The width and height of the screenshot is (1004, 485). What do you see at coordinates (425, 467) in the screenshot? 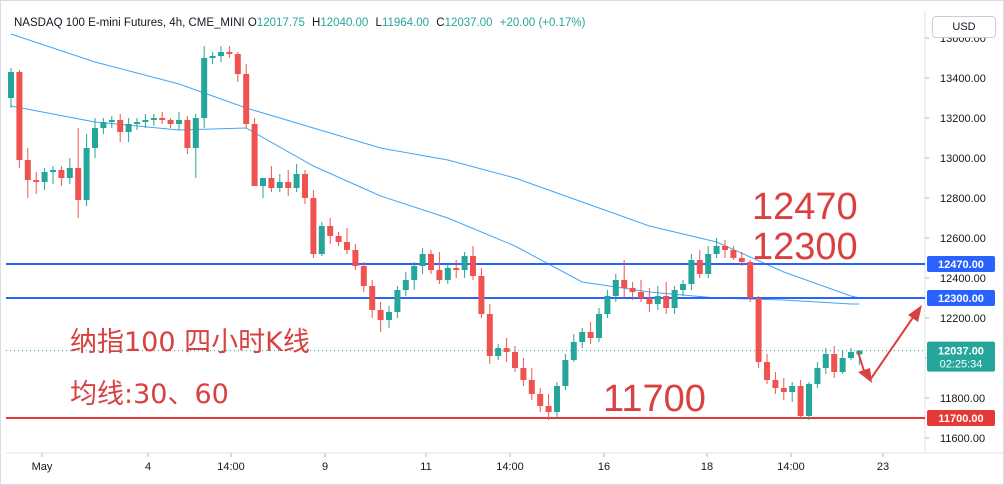
I see `x-tick-label: 11` at bounding box center [425, 467].